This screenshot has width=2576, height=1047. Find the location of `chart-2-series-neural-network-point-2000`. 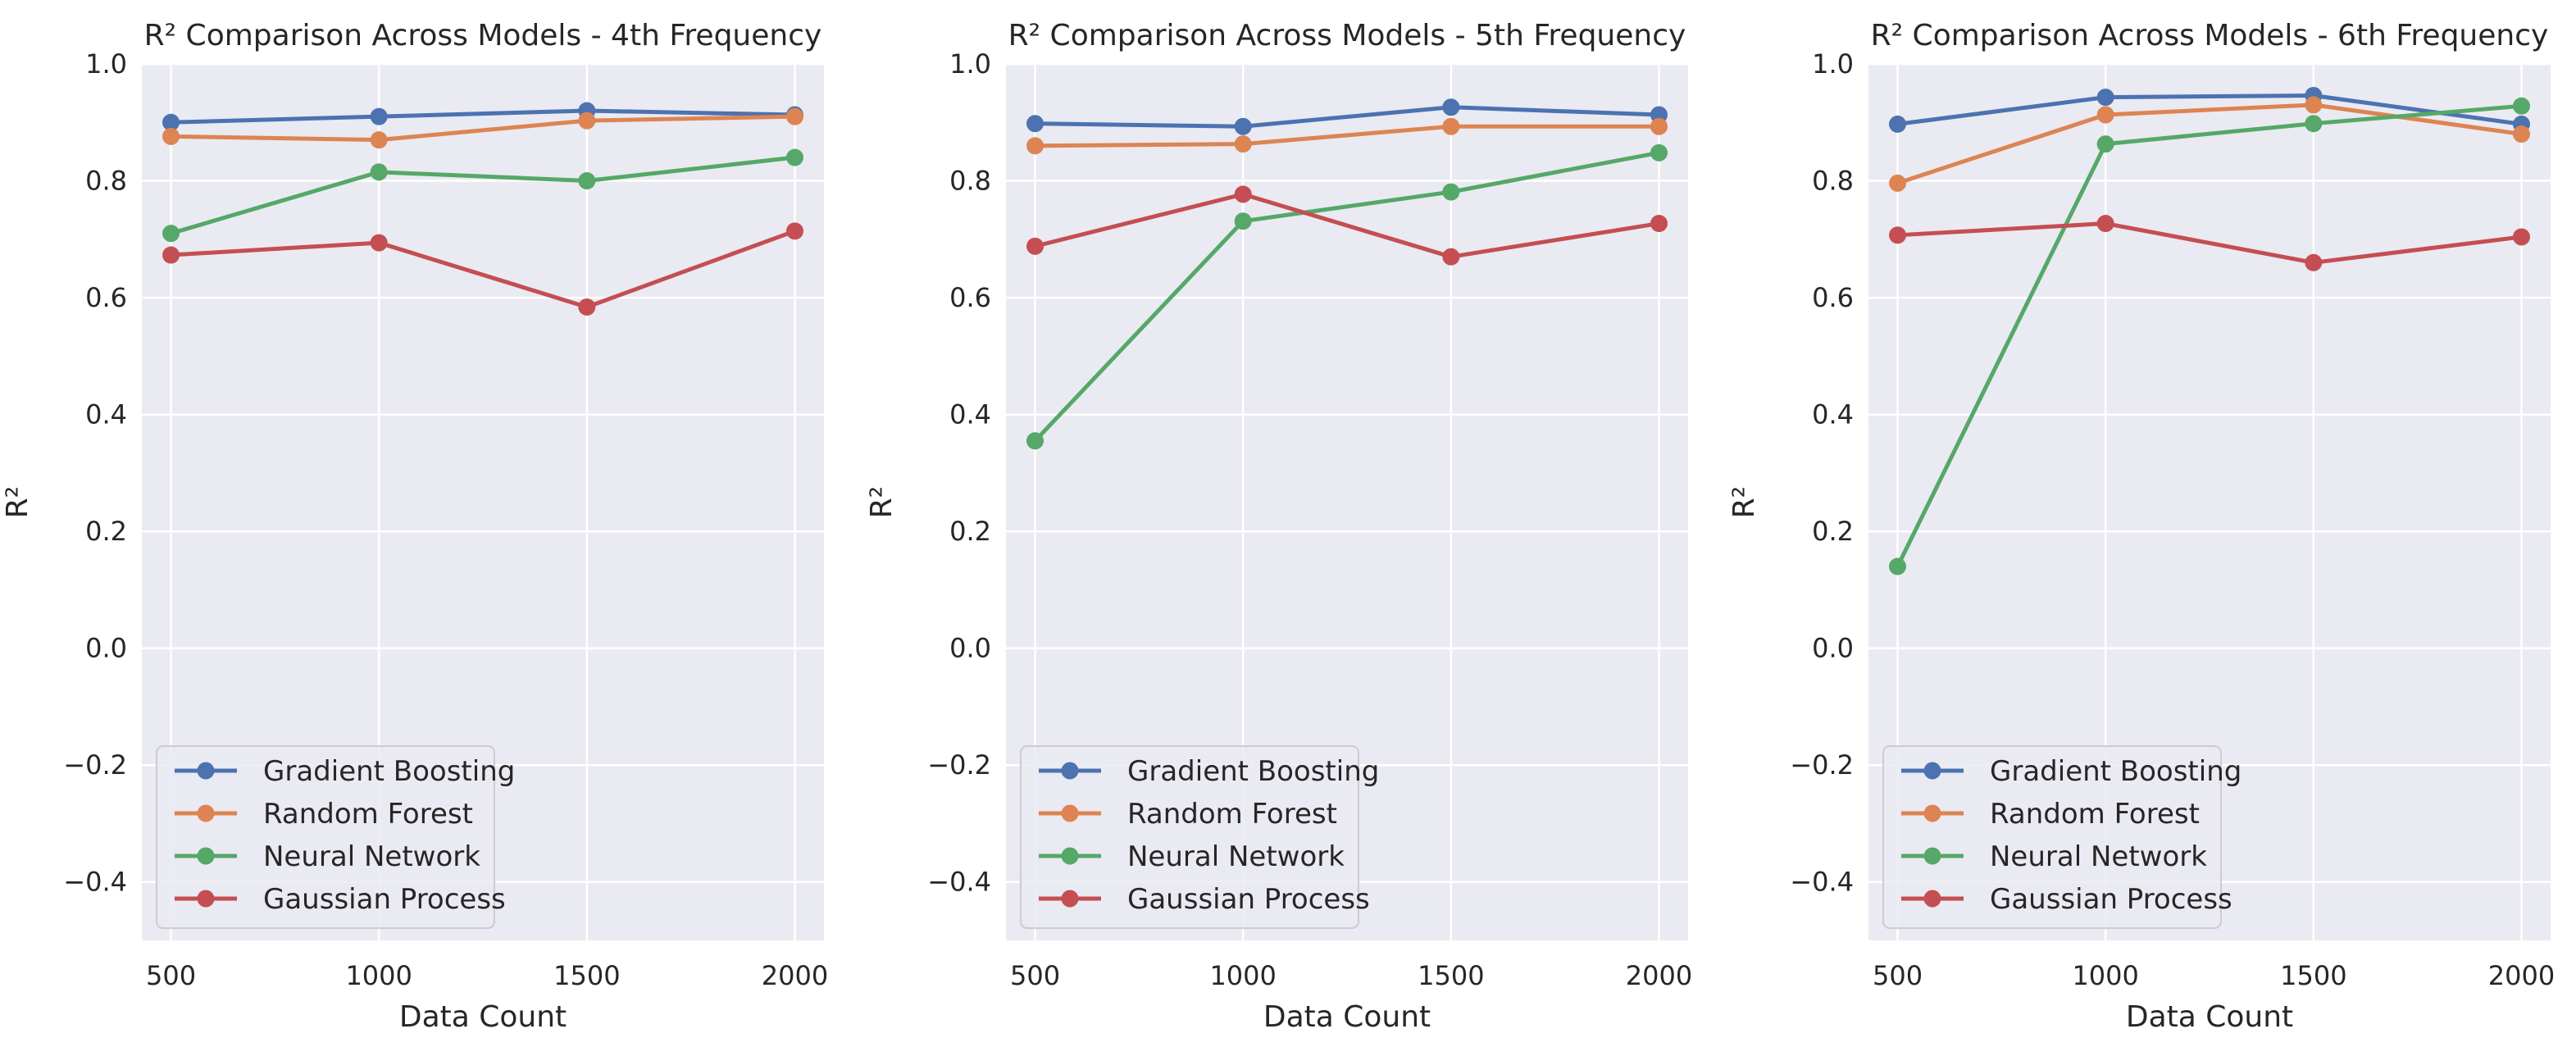

chart-2-series-neural-network-point-2000 is located at coordinates (1659, 153).